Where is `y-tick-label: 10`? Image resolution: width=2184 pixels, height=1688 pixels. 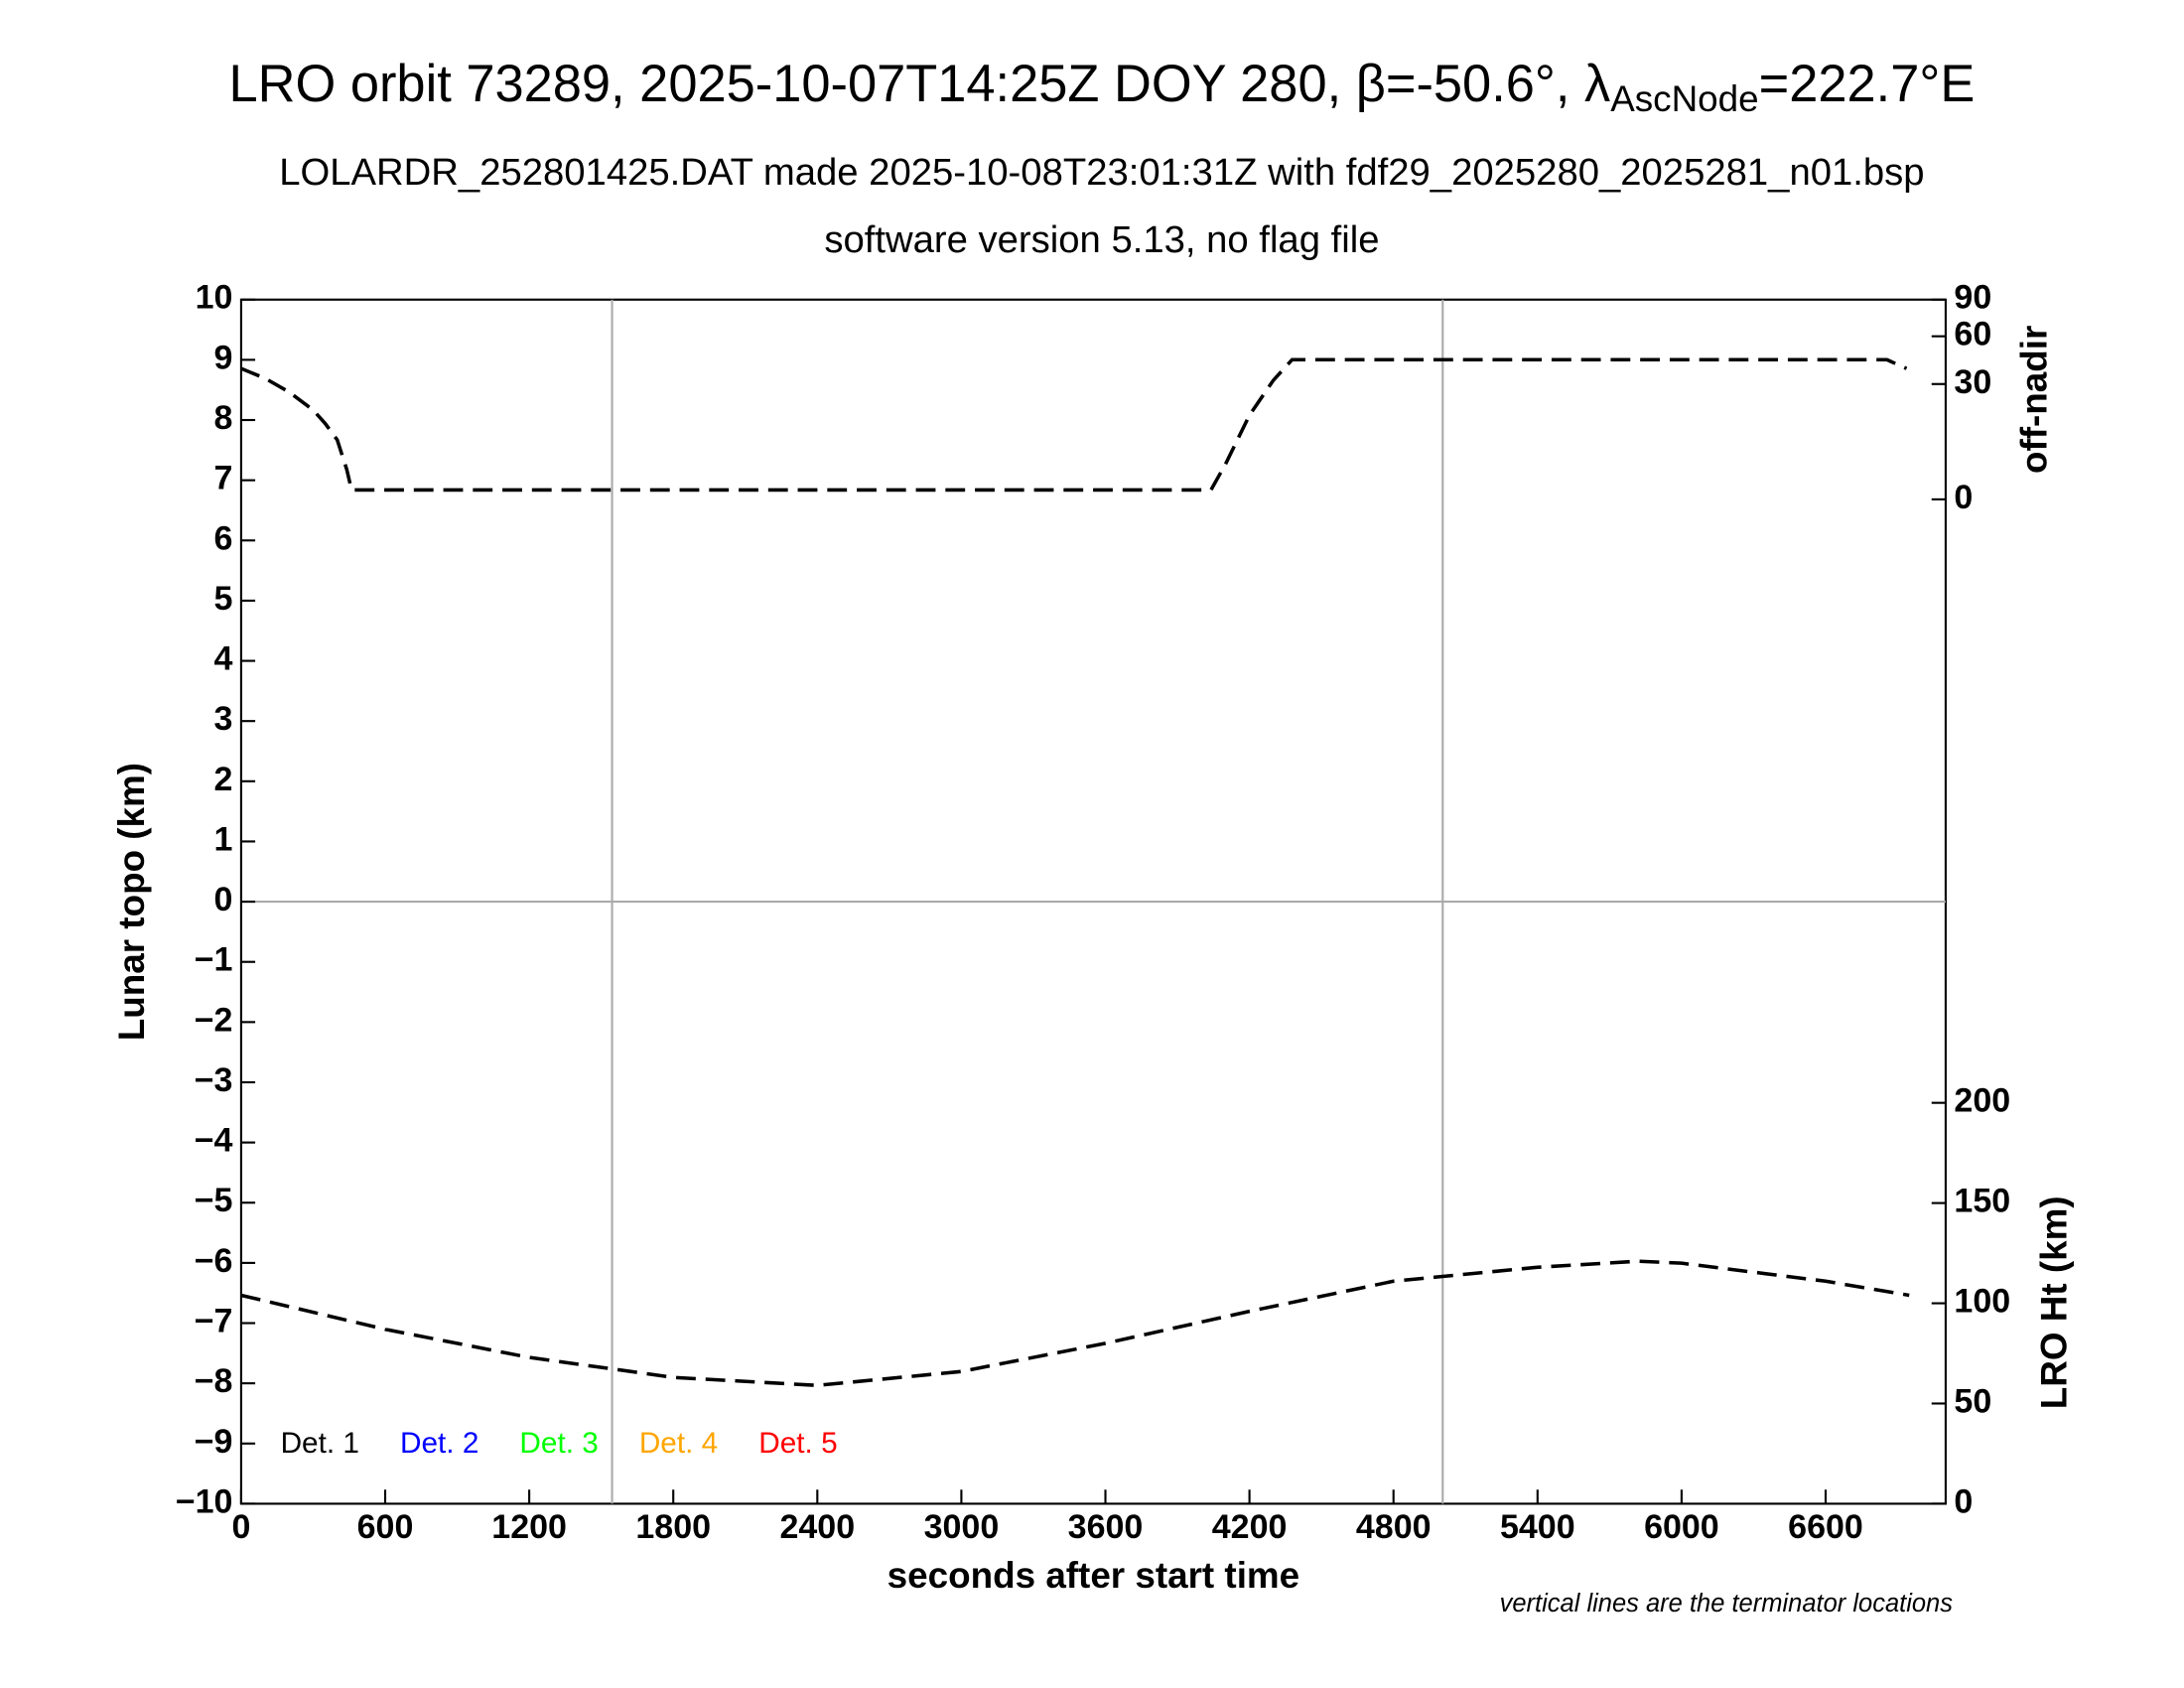
y-tick-label: 10 is located at coordinates (214, 298).